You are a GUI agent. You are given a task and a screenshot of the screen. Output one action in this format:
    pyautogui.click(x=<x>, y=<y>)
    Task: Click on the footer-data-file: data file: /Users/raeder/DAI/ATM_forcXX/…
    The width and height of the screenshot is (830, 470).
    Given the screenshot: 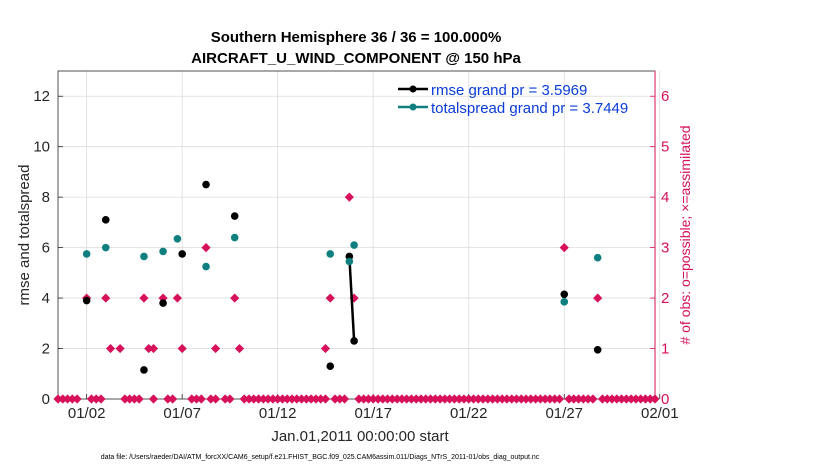 What is the action you would take?
    pyautogui.click(x=320, y=457)
    